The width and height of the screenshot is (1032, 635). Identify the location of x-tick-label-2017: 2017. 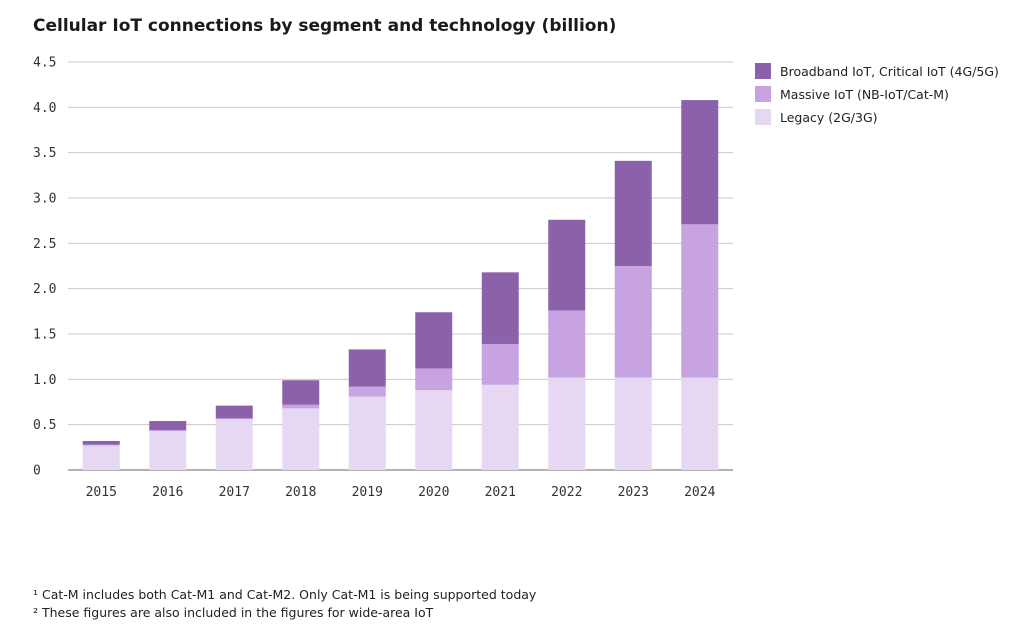
(234, 492).